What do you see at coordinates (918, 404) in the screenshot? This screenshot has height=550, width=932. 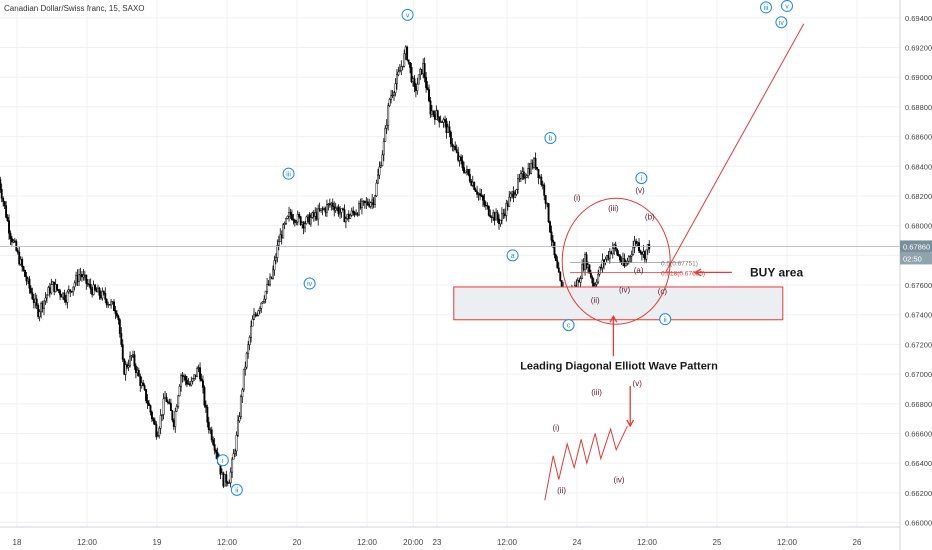 I see `y-tick-label: 0.66800` at bounding box center [918, 404].